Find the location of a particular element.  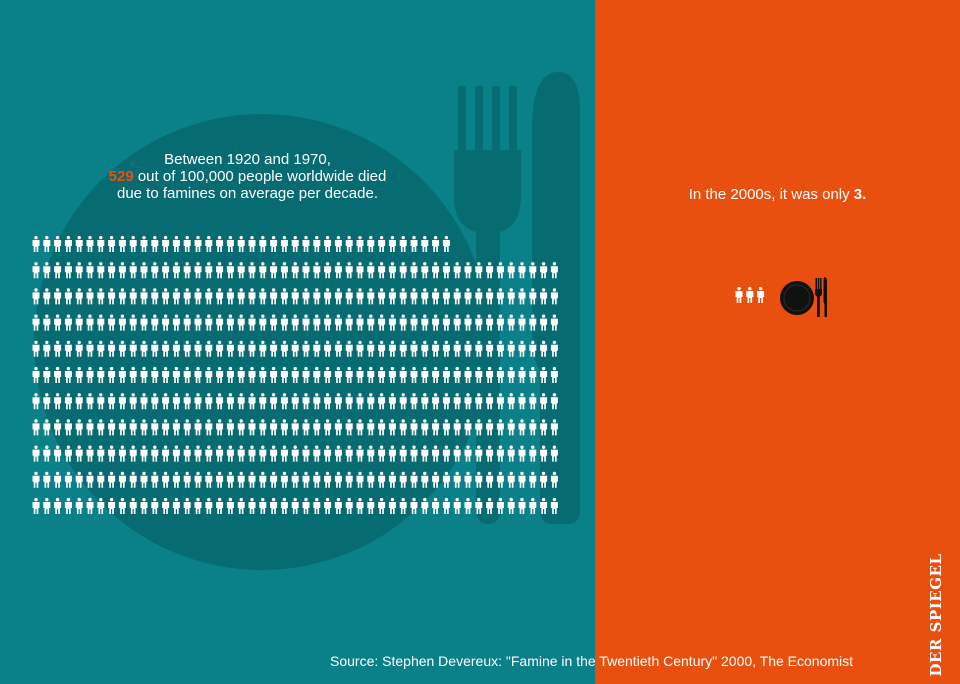

people-small-group is located at coordinates (750, 294).